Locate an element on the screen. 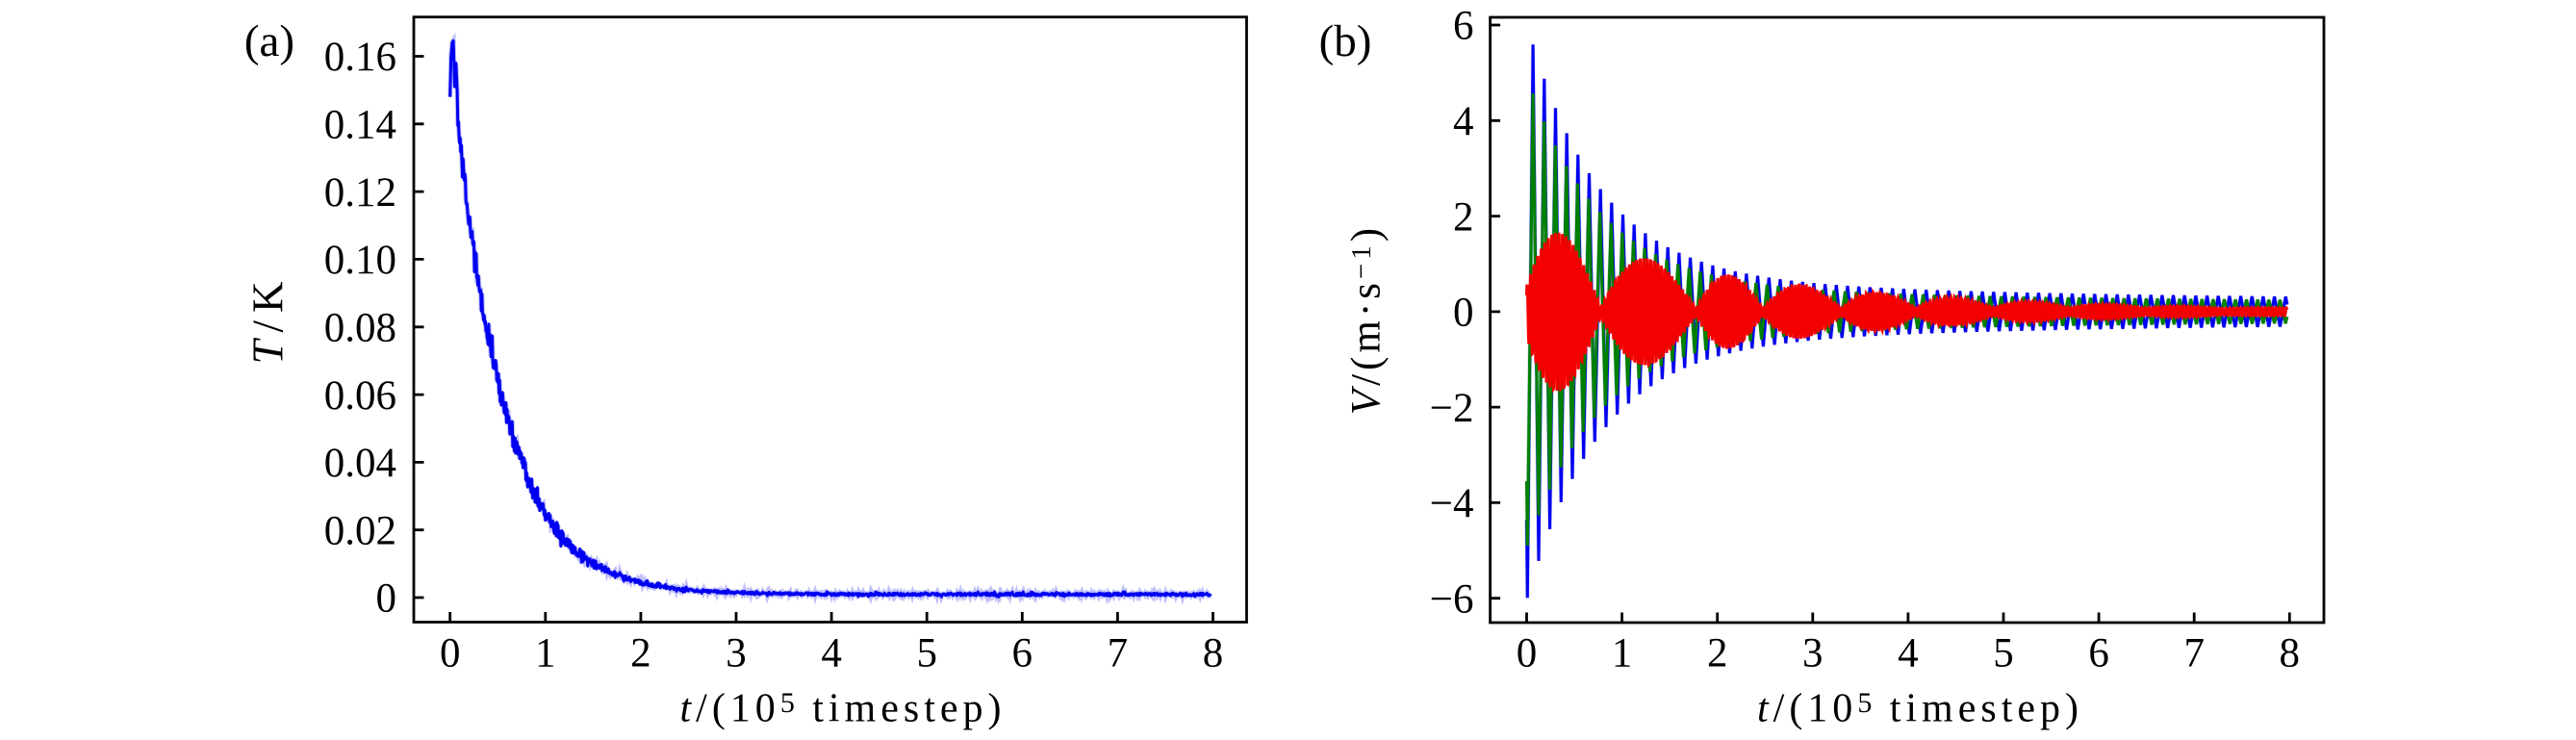 The height and width of the screenshot is (740, 2576). svg-text: T/K is located at coordinates (268, 318).